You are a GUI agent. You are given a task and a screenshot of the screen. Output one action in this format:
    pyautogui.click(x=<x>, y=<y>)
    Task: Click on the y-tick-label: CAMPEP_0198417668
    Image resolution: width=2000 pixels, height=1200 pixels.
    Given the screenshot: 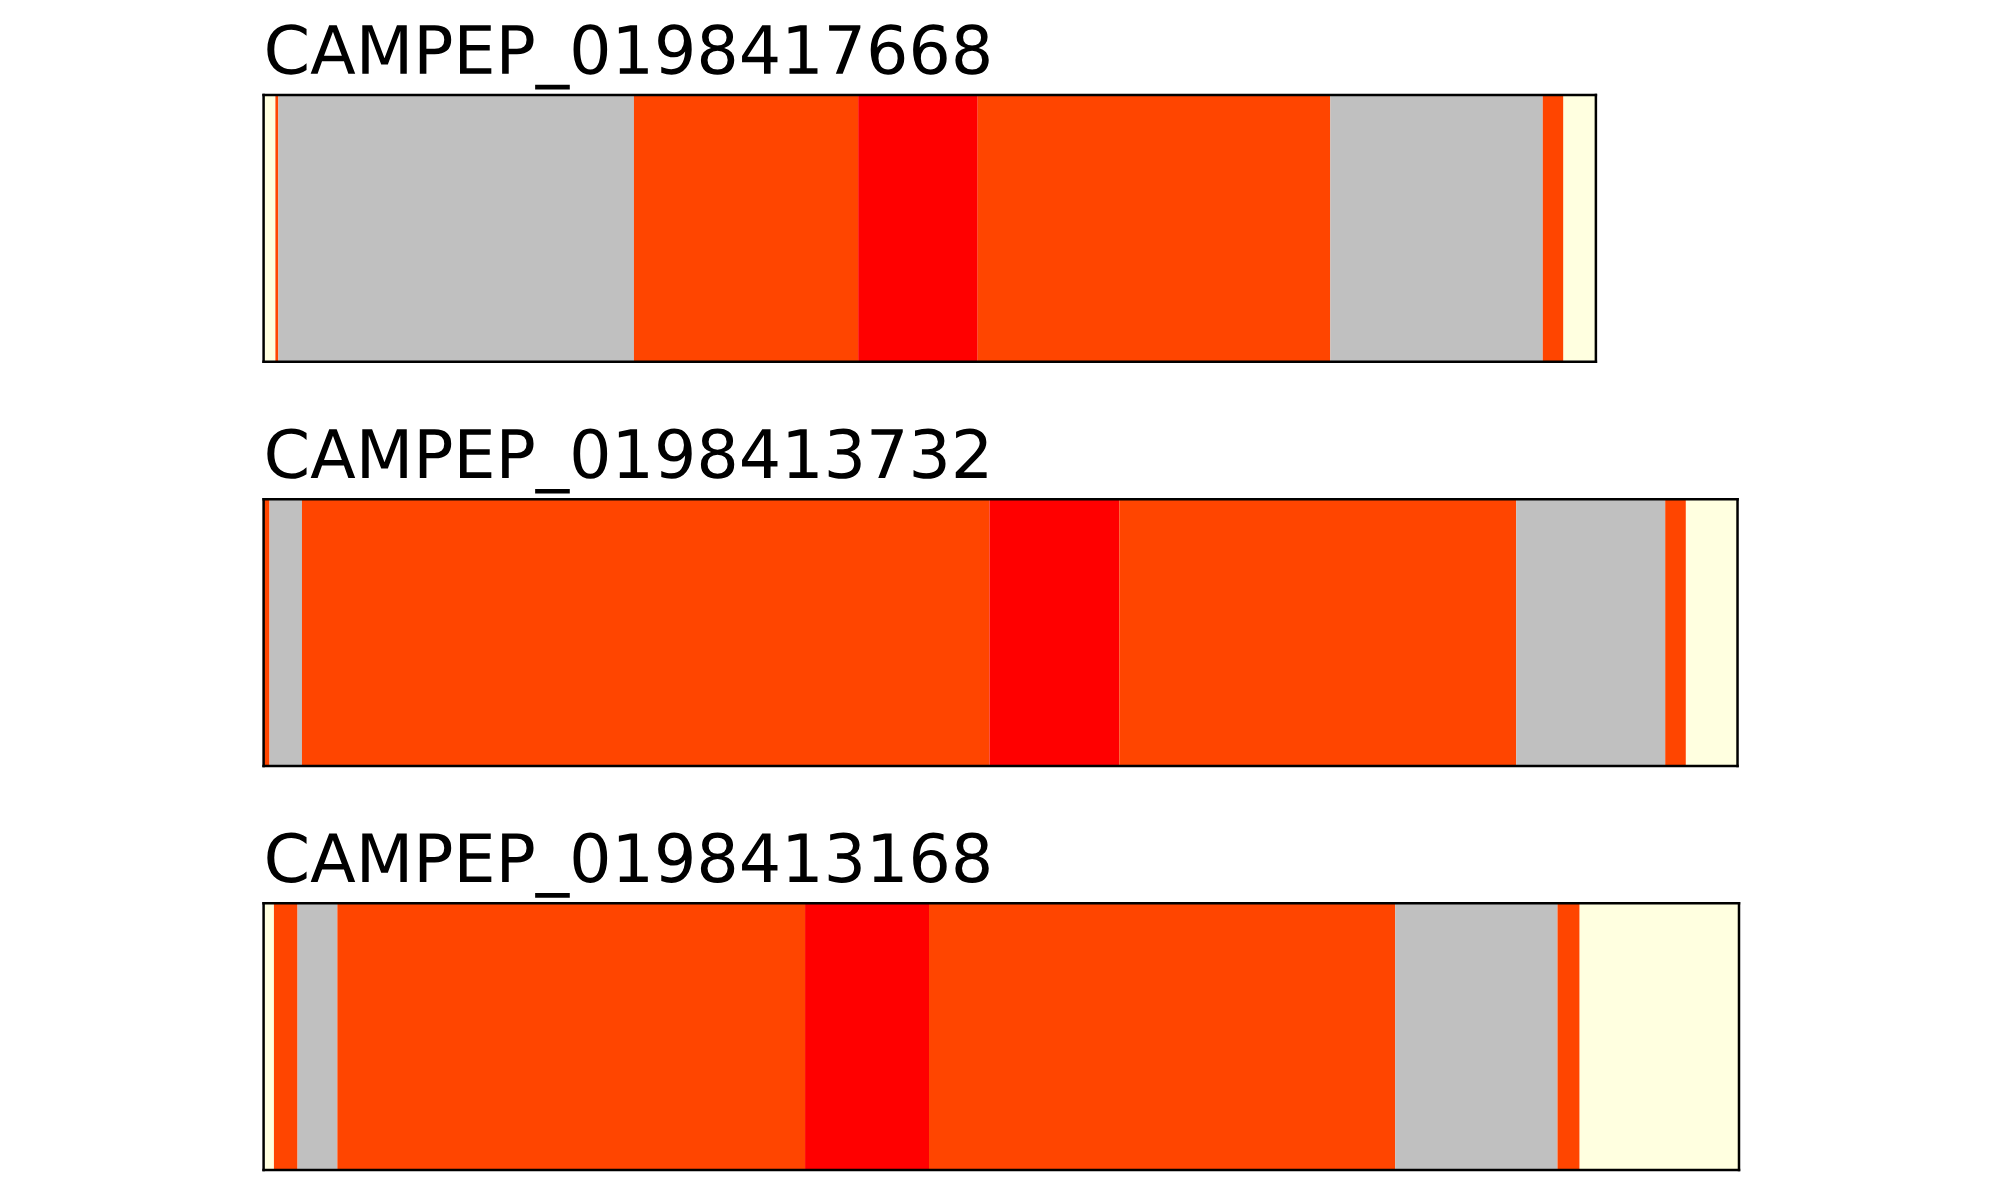 What is the action you would take?
    pyautogui.click(x=628, y=57)
    